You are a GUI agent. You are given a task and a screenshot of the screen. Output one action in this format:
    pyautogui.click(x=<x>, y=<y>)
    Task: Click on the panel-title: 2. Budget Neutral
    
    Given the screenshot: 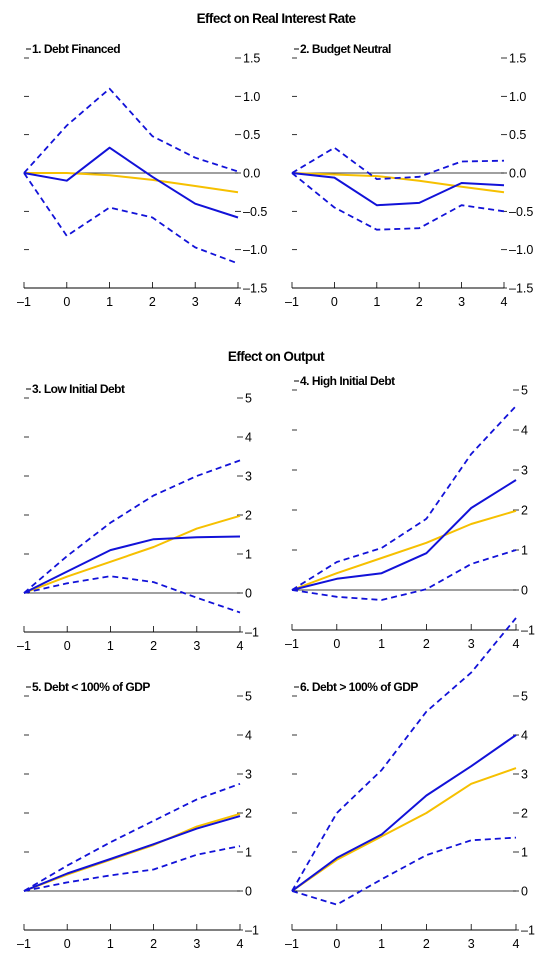 What is the action you would take?
    pyautogui.click(x=345, y=49)
    